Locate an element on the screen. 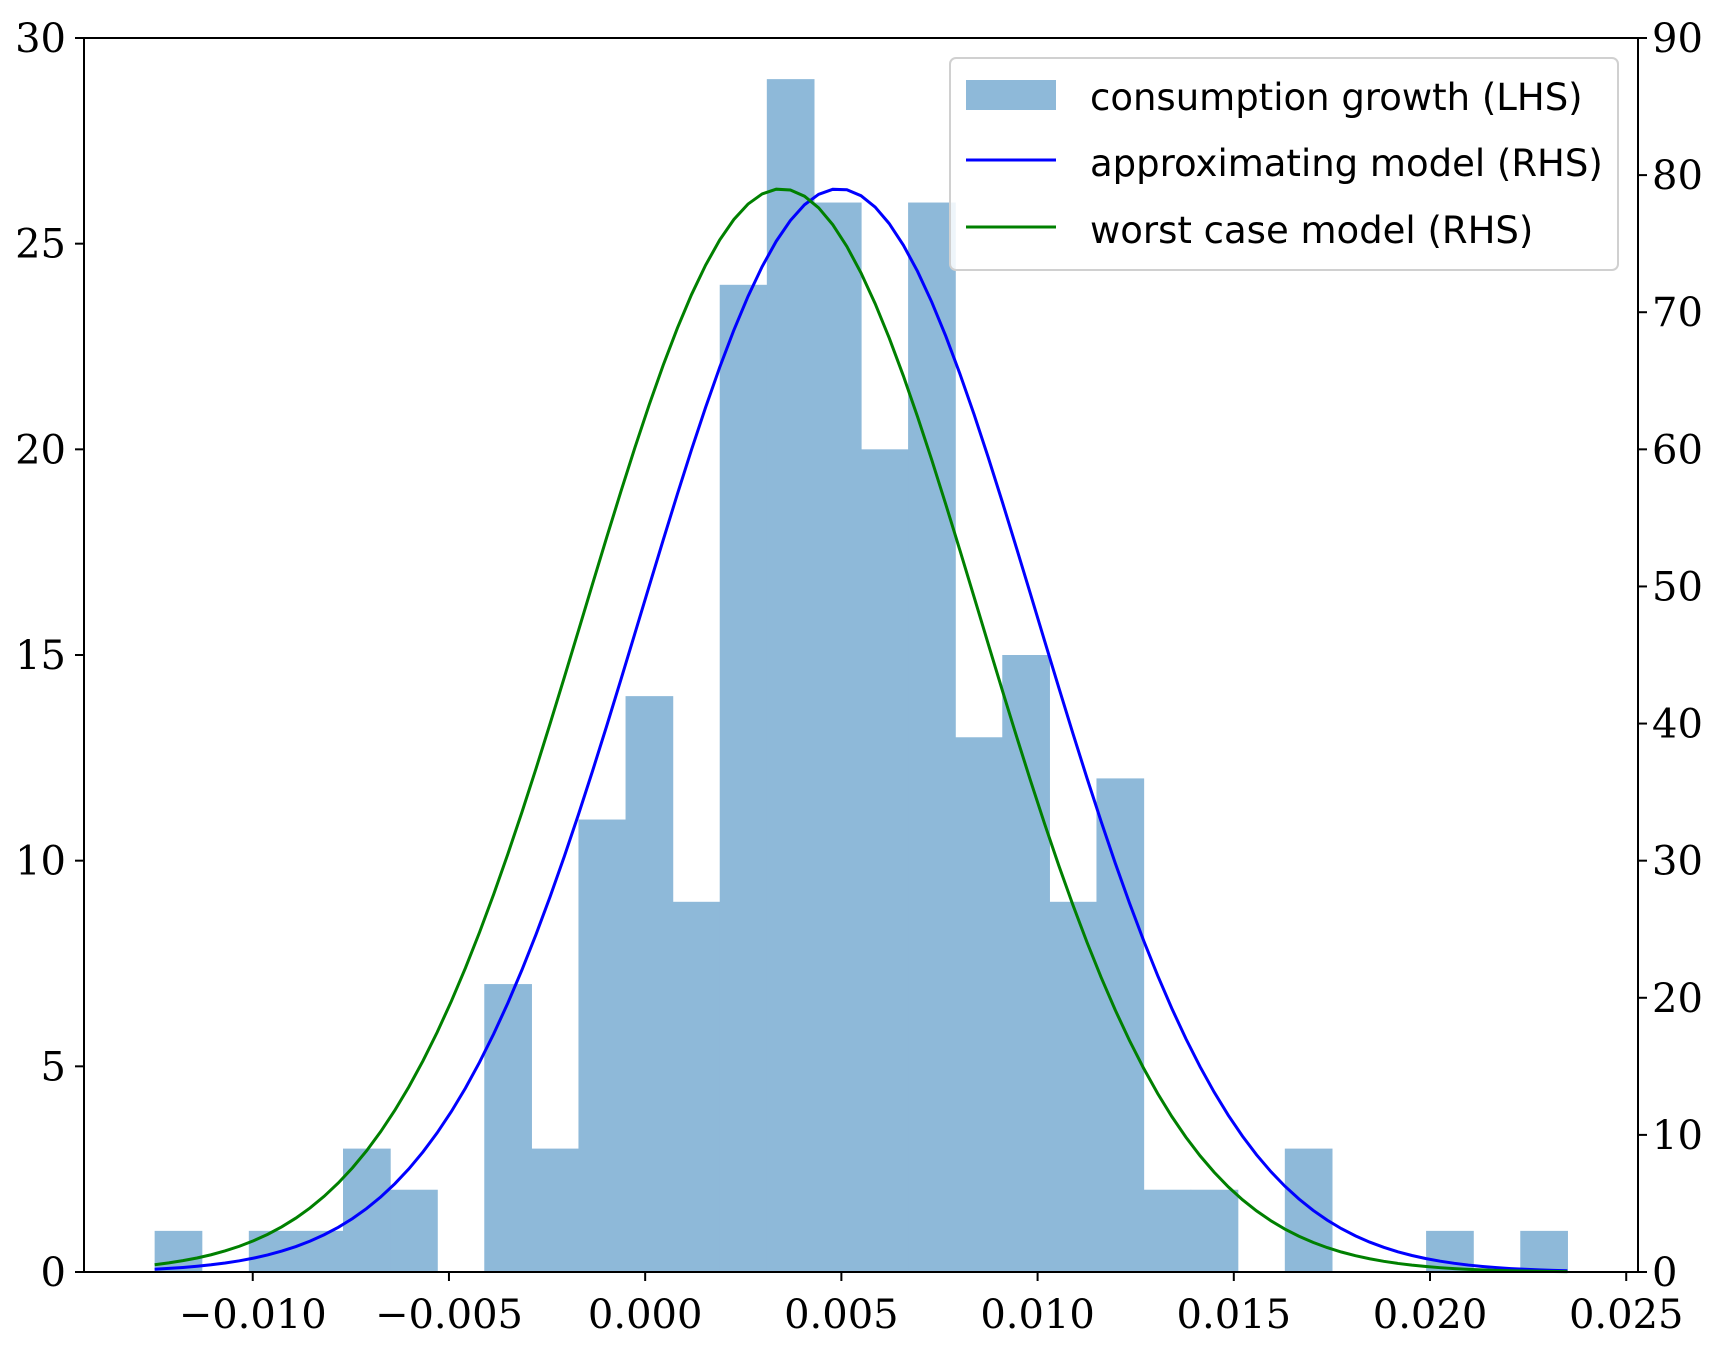 This screenshot has width=1720, height=1353. y-axis-right: 0 10 20 30 40 50 60 70 80 90 is located at coordinates (1670, 656).